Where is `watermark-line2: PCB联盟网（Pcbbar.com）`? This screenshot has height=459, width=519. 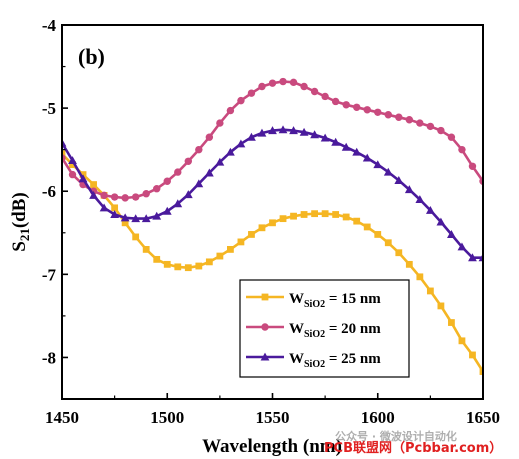 watermark-line2: PCB联盟网（Pcbbar.com） is located at coordinates (413, 448).